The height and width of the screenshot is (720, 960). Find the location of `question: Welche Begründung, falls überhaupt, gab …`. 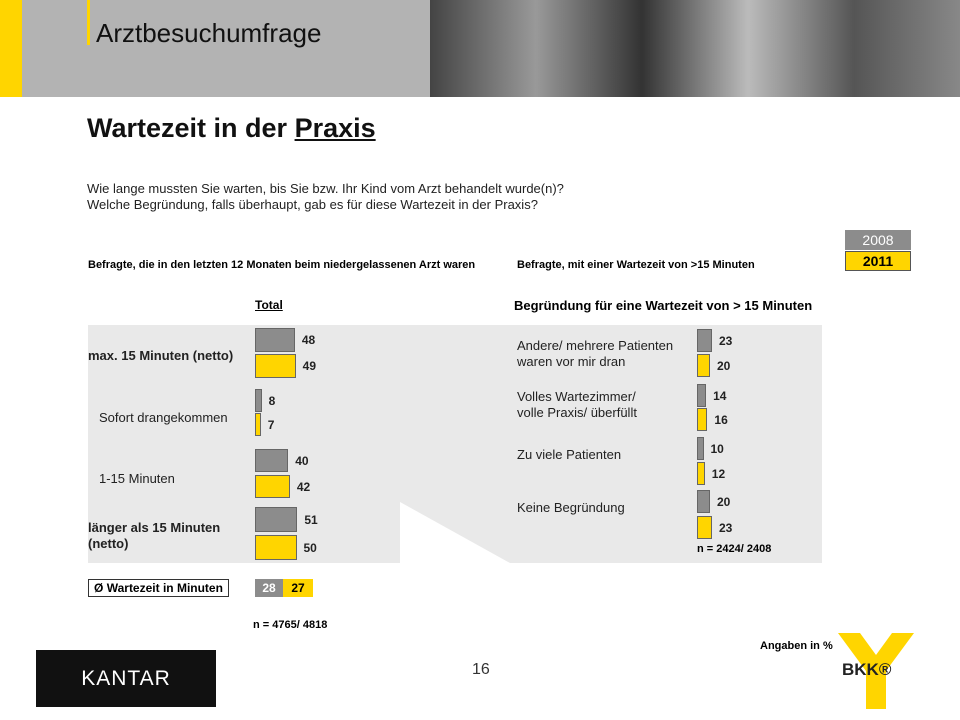

question: Welche Begründung, falls überhaupt, gab … is located at coordinates (312, 204).